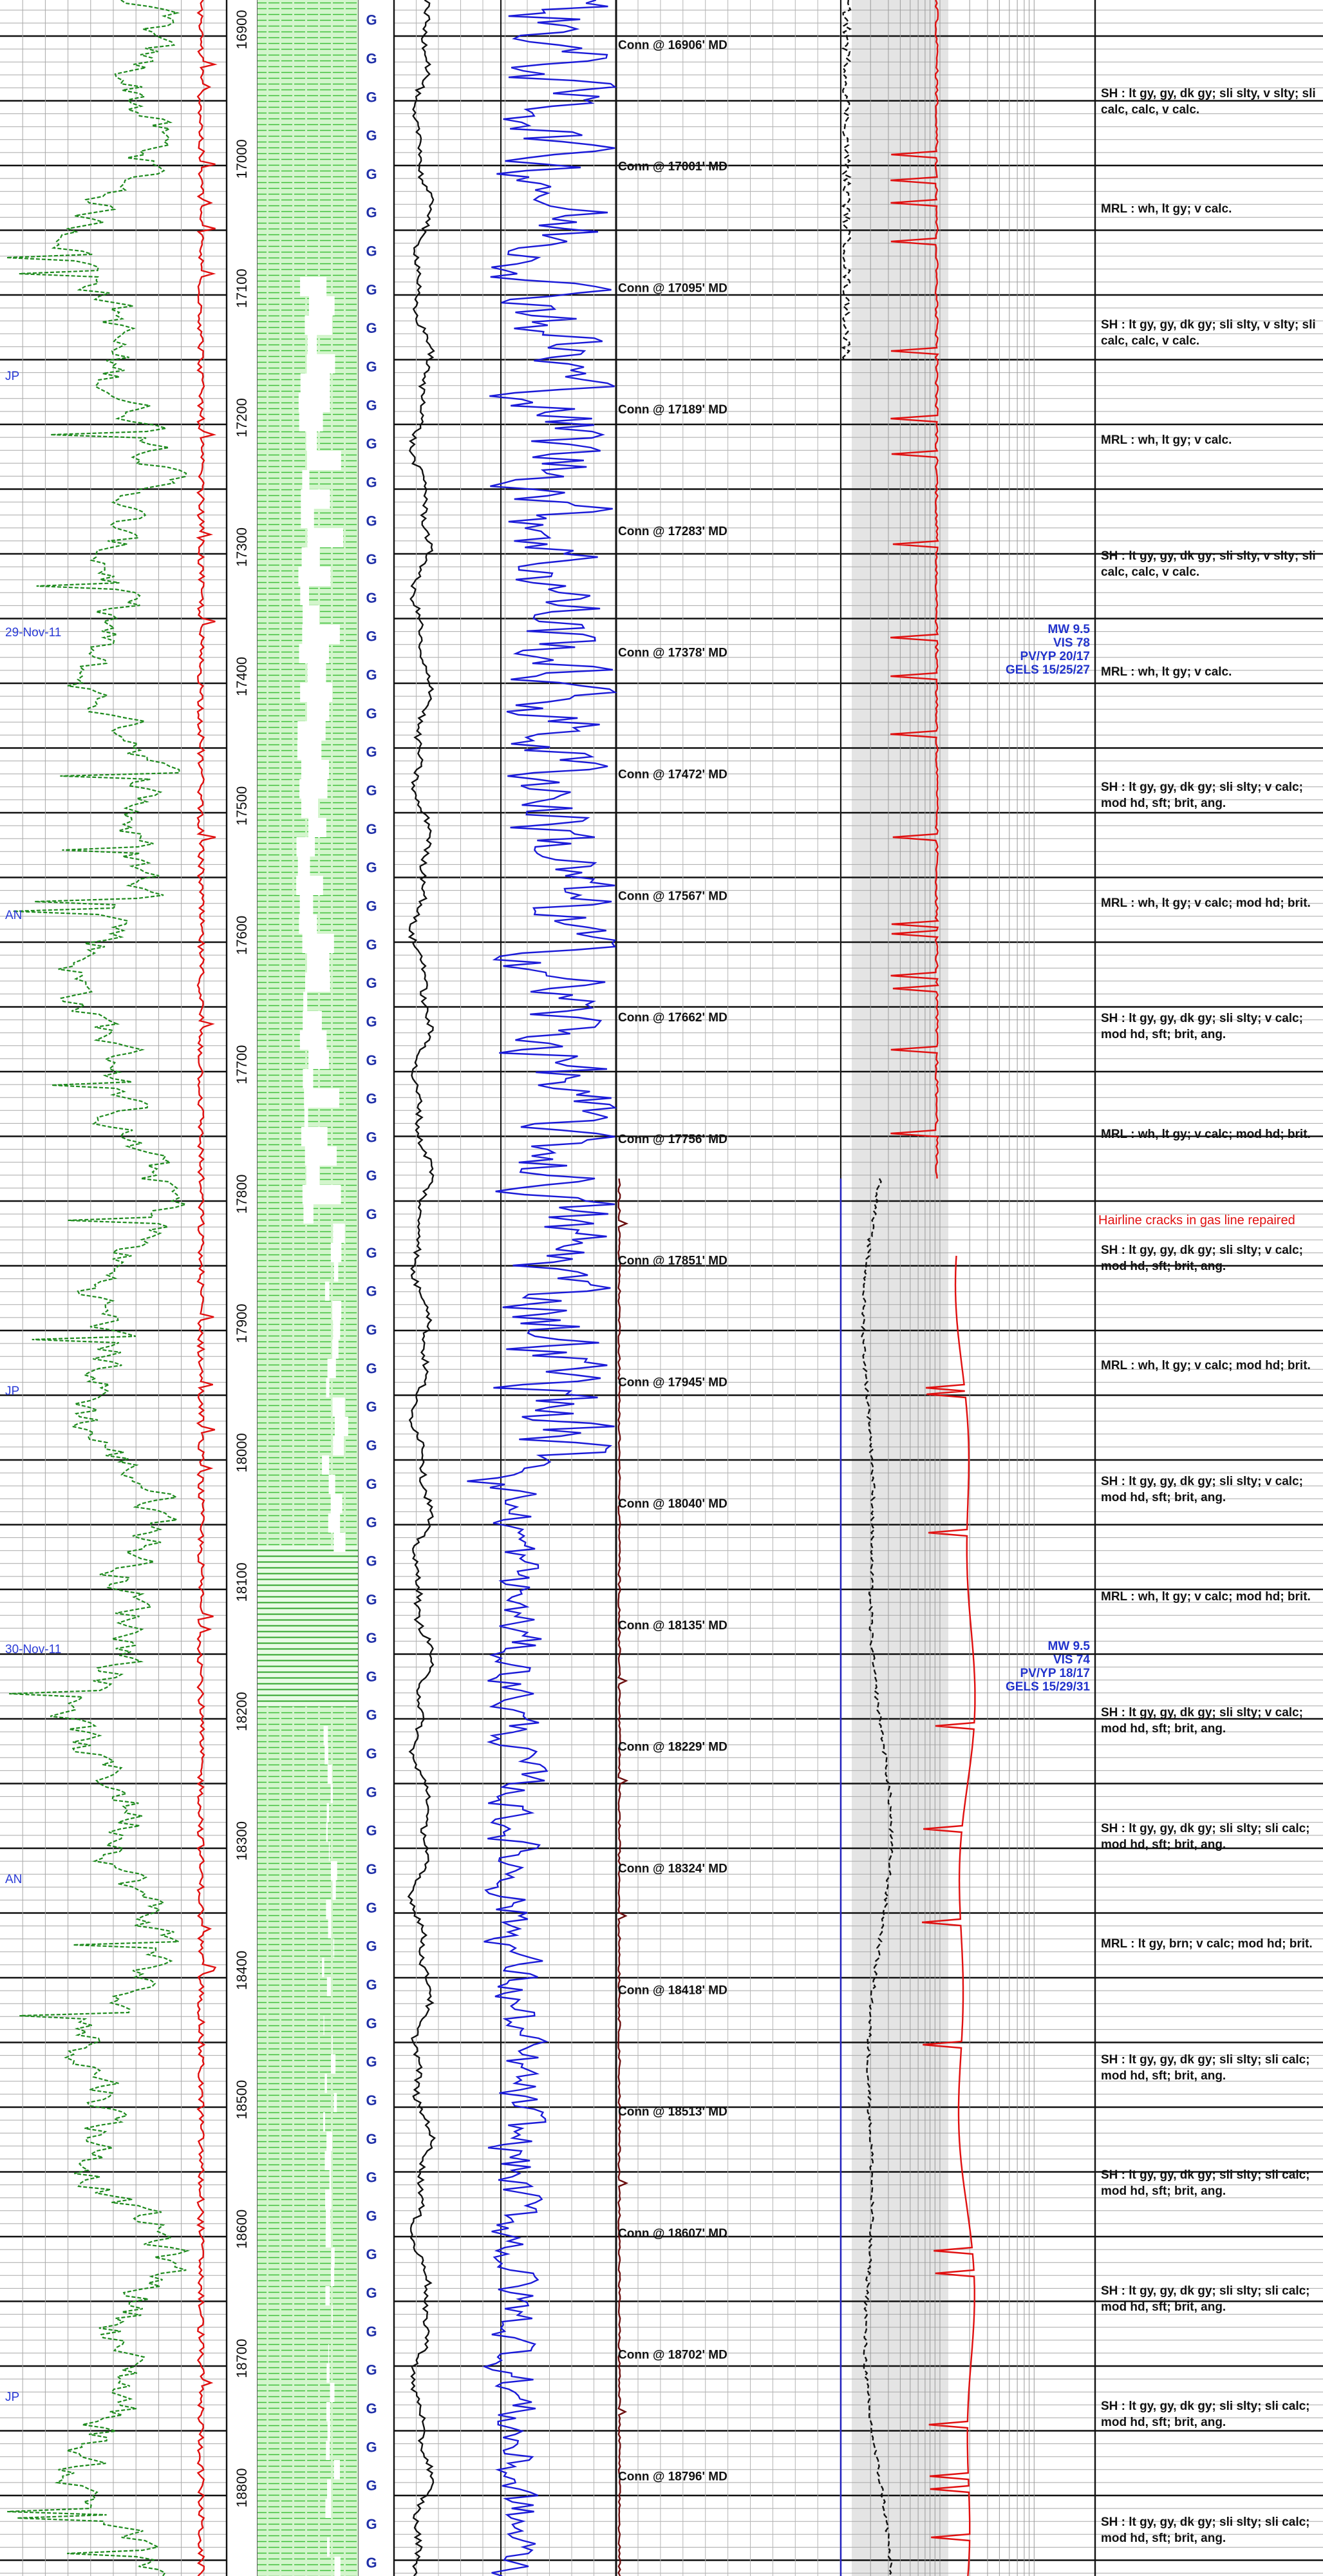 The height and width of the screenshot is (2576, 1323). I want to click on connection-label: Conn @ 17851' MD, so click(672, 1261).